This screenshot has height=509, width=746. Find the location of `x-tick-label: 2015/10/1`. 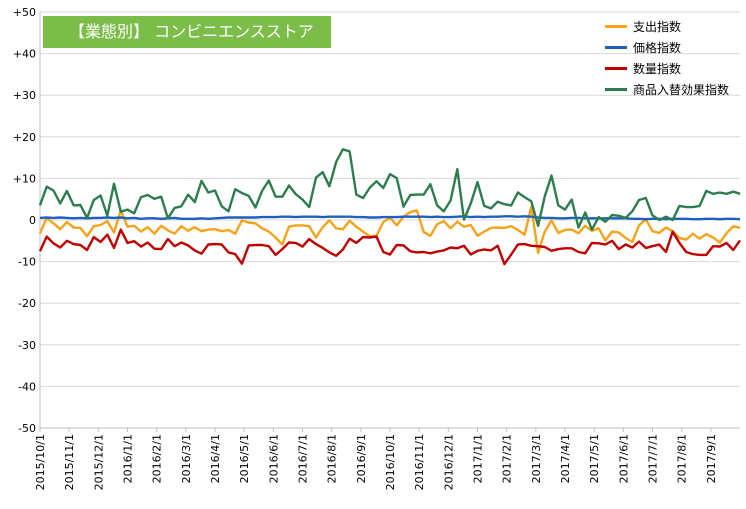

x-tick-label: 2015/10/1 is located at coordinates (40, 462).